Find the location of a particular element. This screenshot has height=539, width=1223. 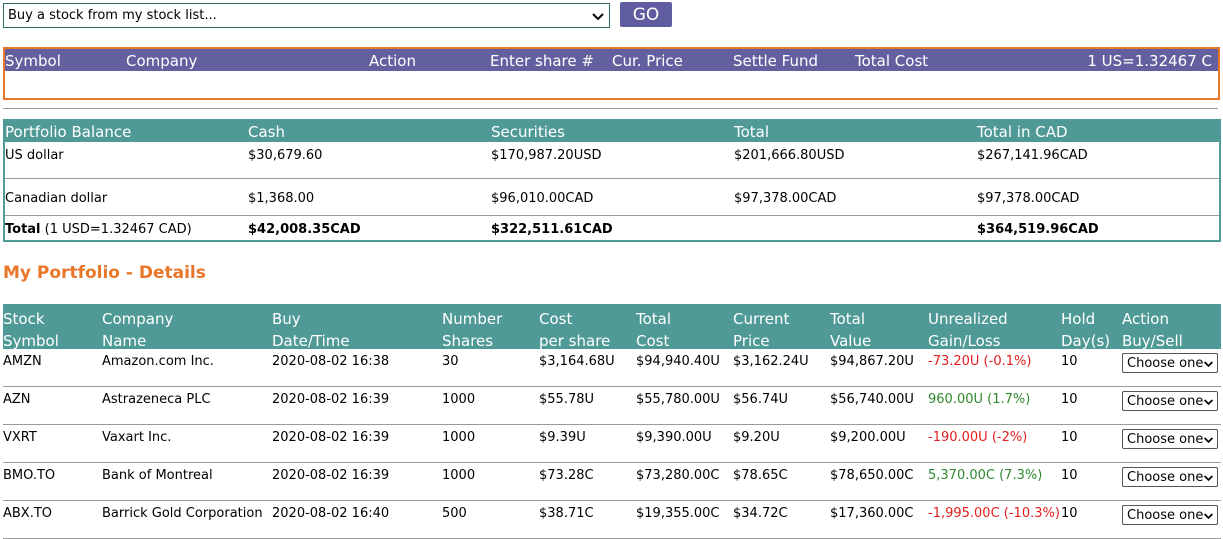

details-header-line: Date/Time is located at coordinates (311, 341).